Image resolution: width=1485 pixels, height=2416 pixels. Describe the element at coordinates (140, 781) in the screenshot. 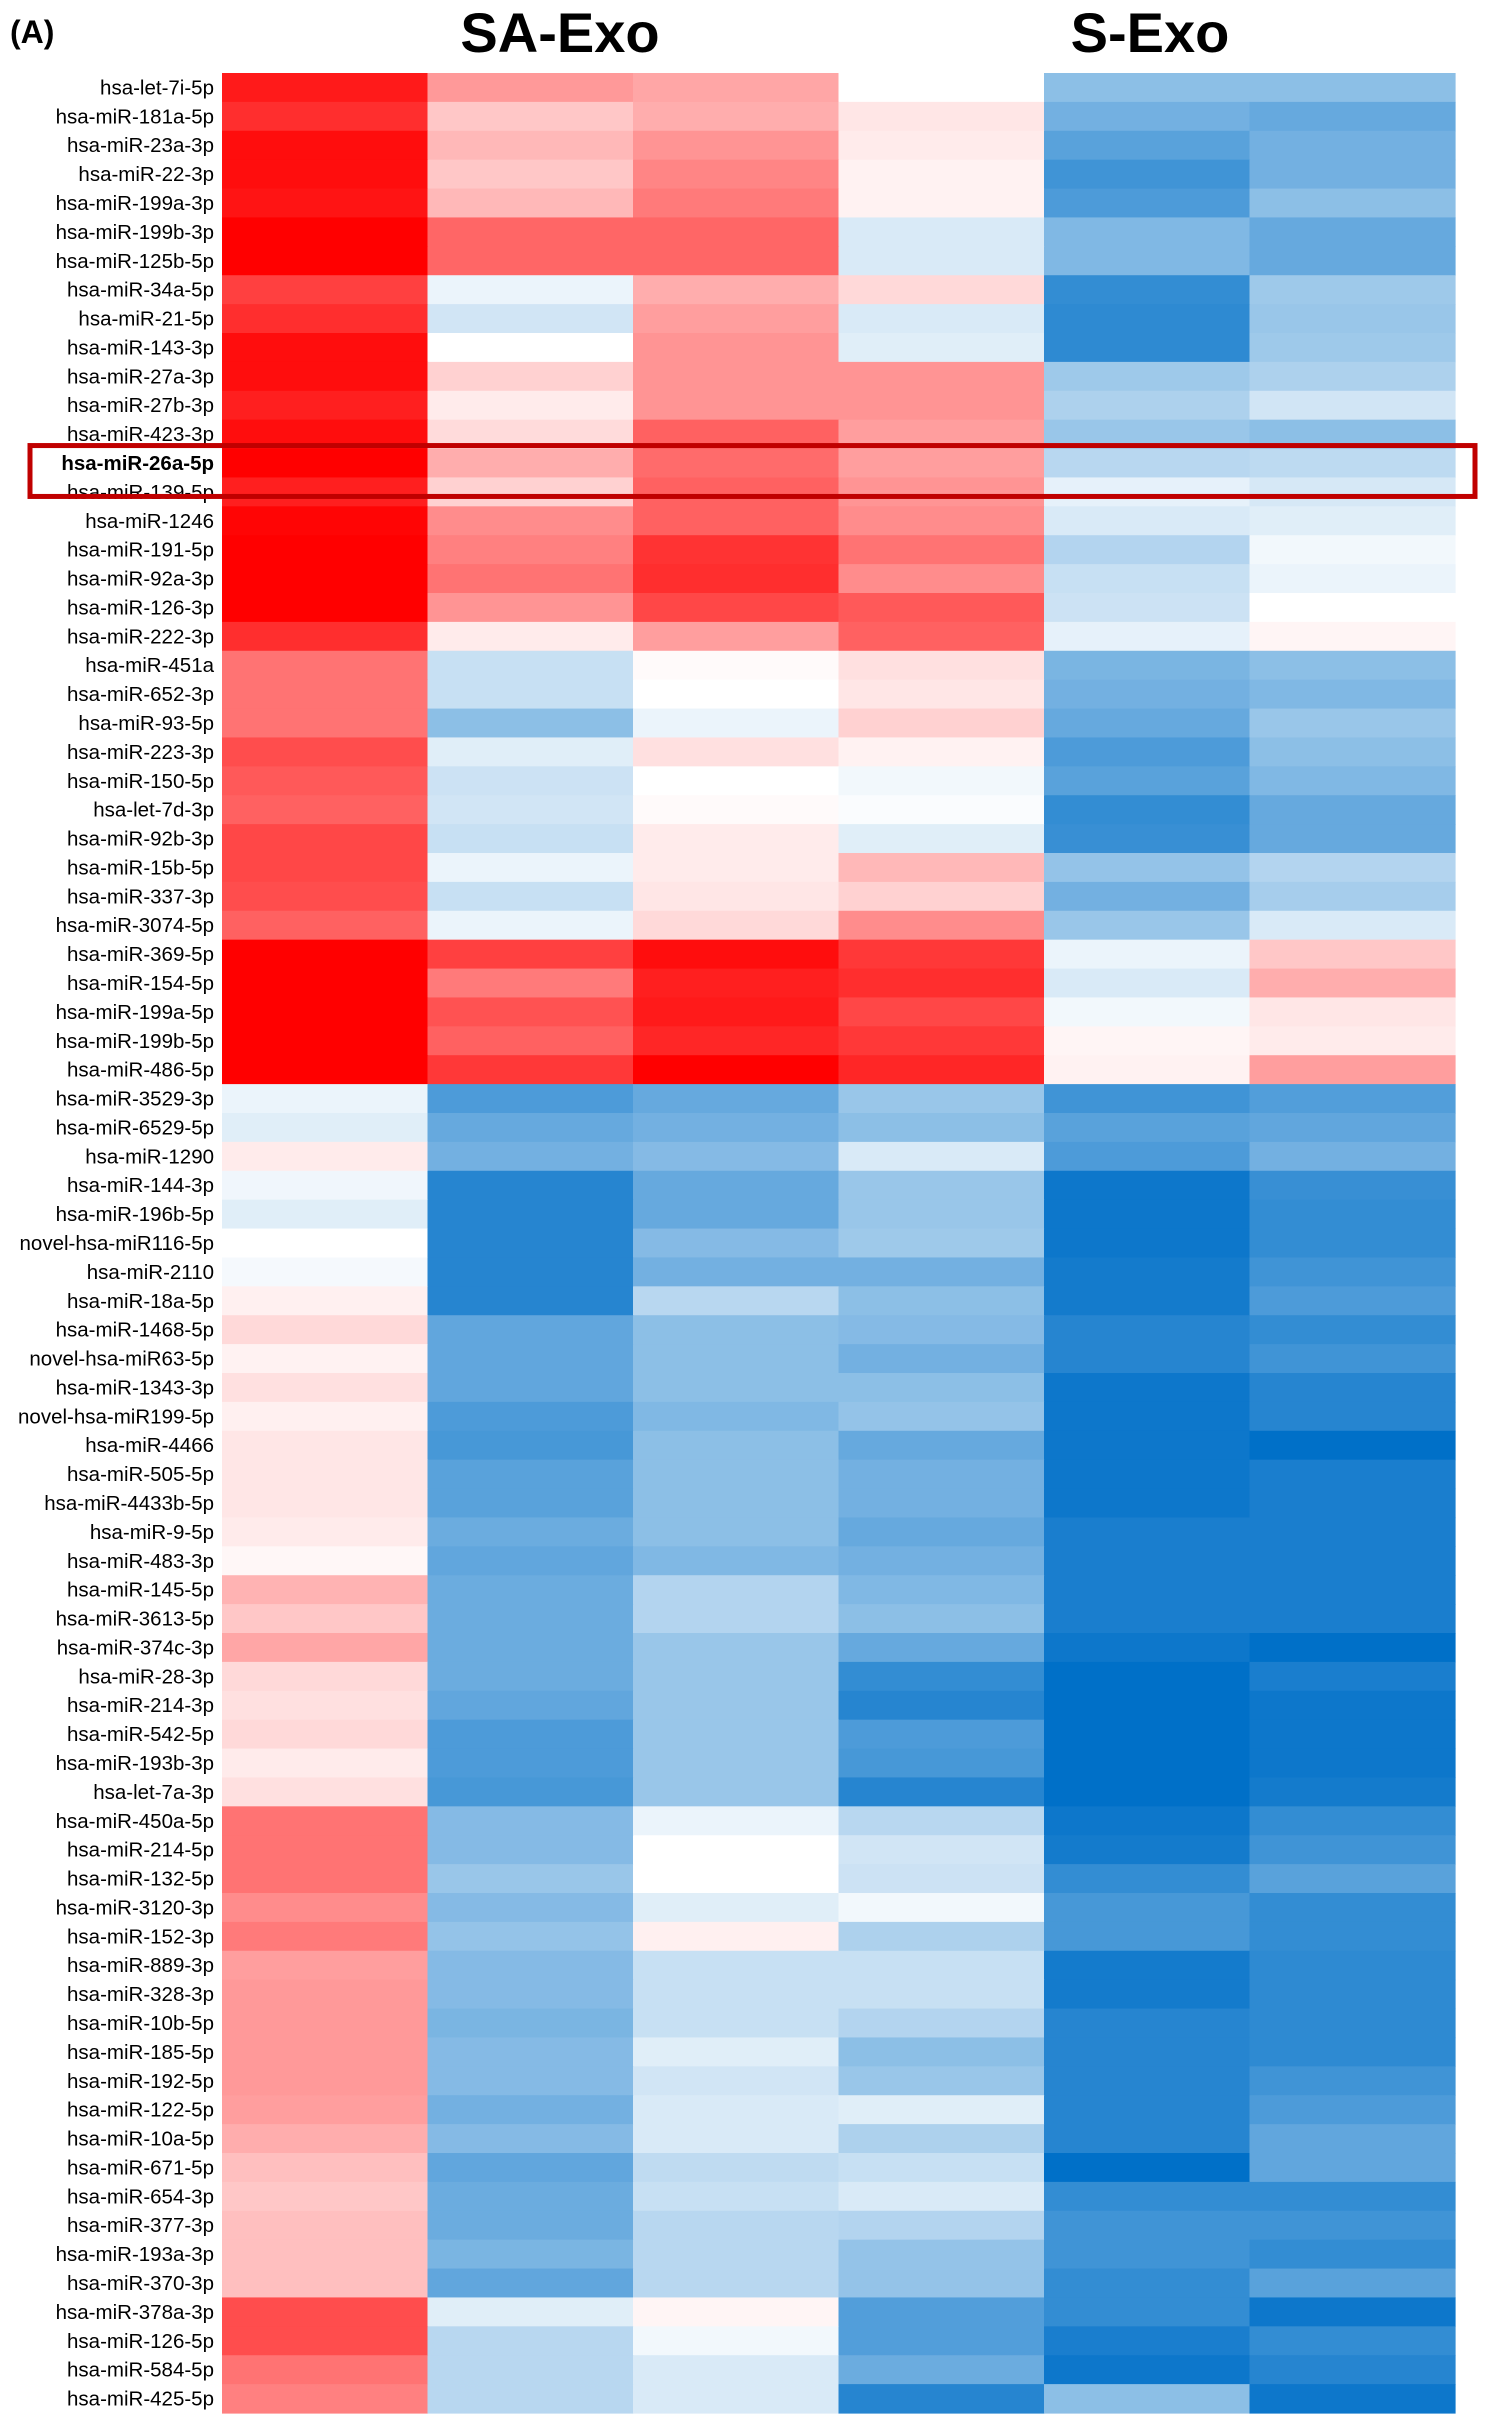

I see `row-label: hsa-miR-150-5p` at that location.